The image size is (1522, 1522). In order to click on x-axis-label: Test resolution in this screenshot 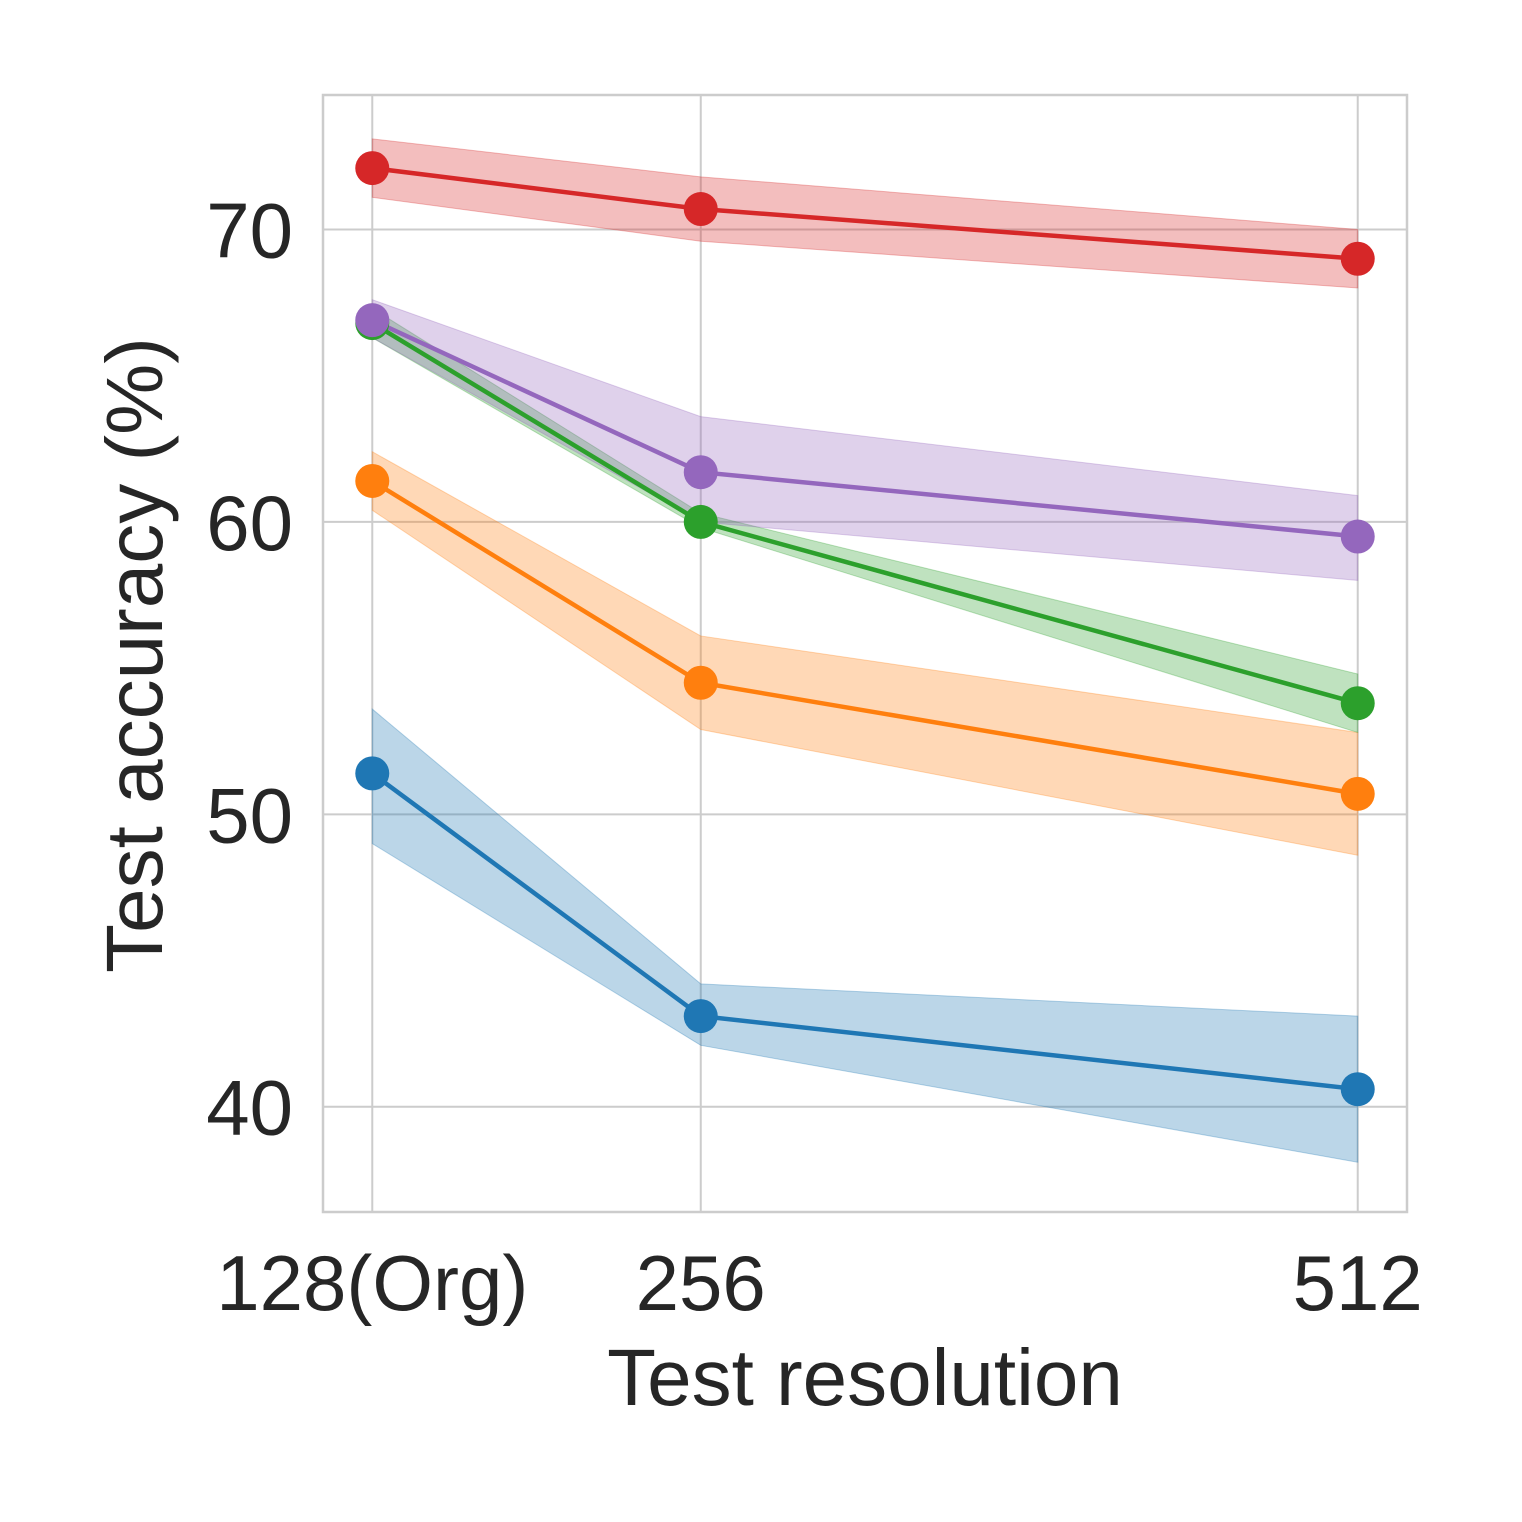, I will do `click(865, 1377)`.